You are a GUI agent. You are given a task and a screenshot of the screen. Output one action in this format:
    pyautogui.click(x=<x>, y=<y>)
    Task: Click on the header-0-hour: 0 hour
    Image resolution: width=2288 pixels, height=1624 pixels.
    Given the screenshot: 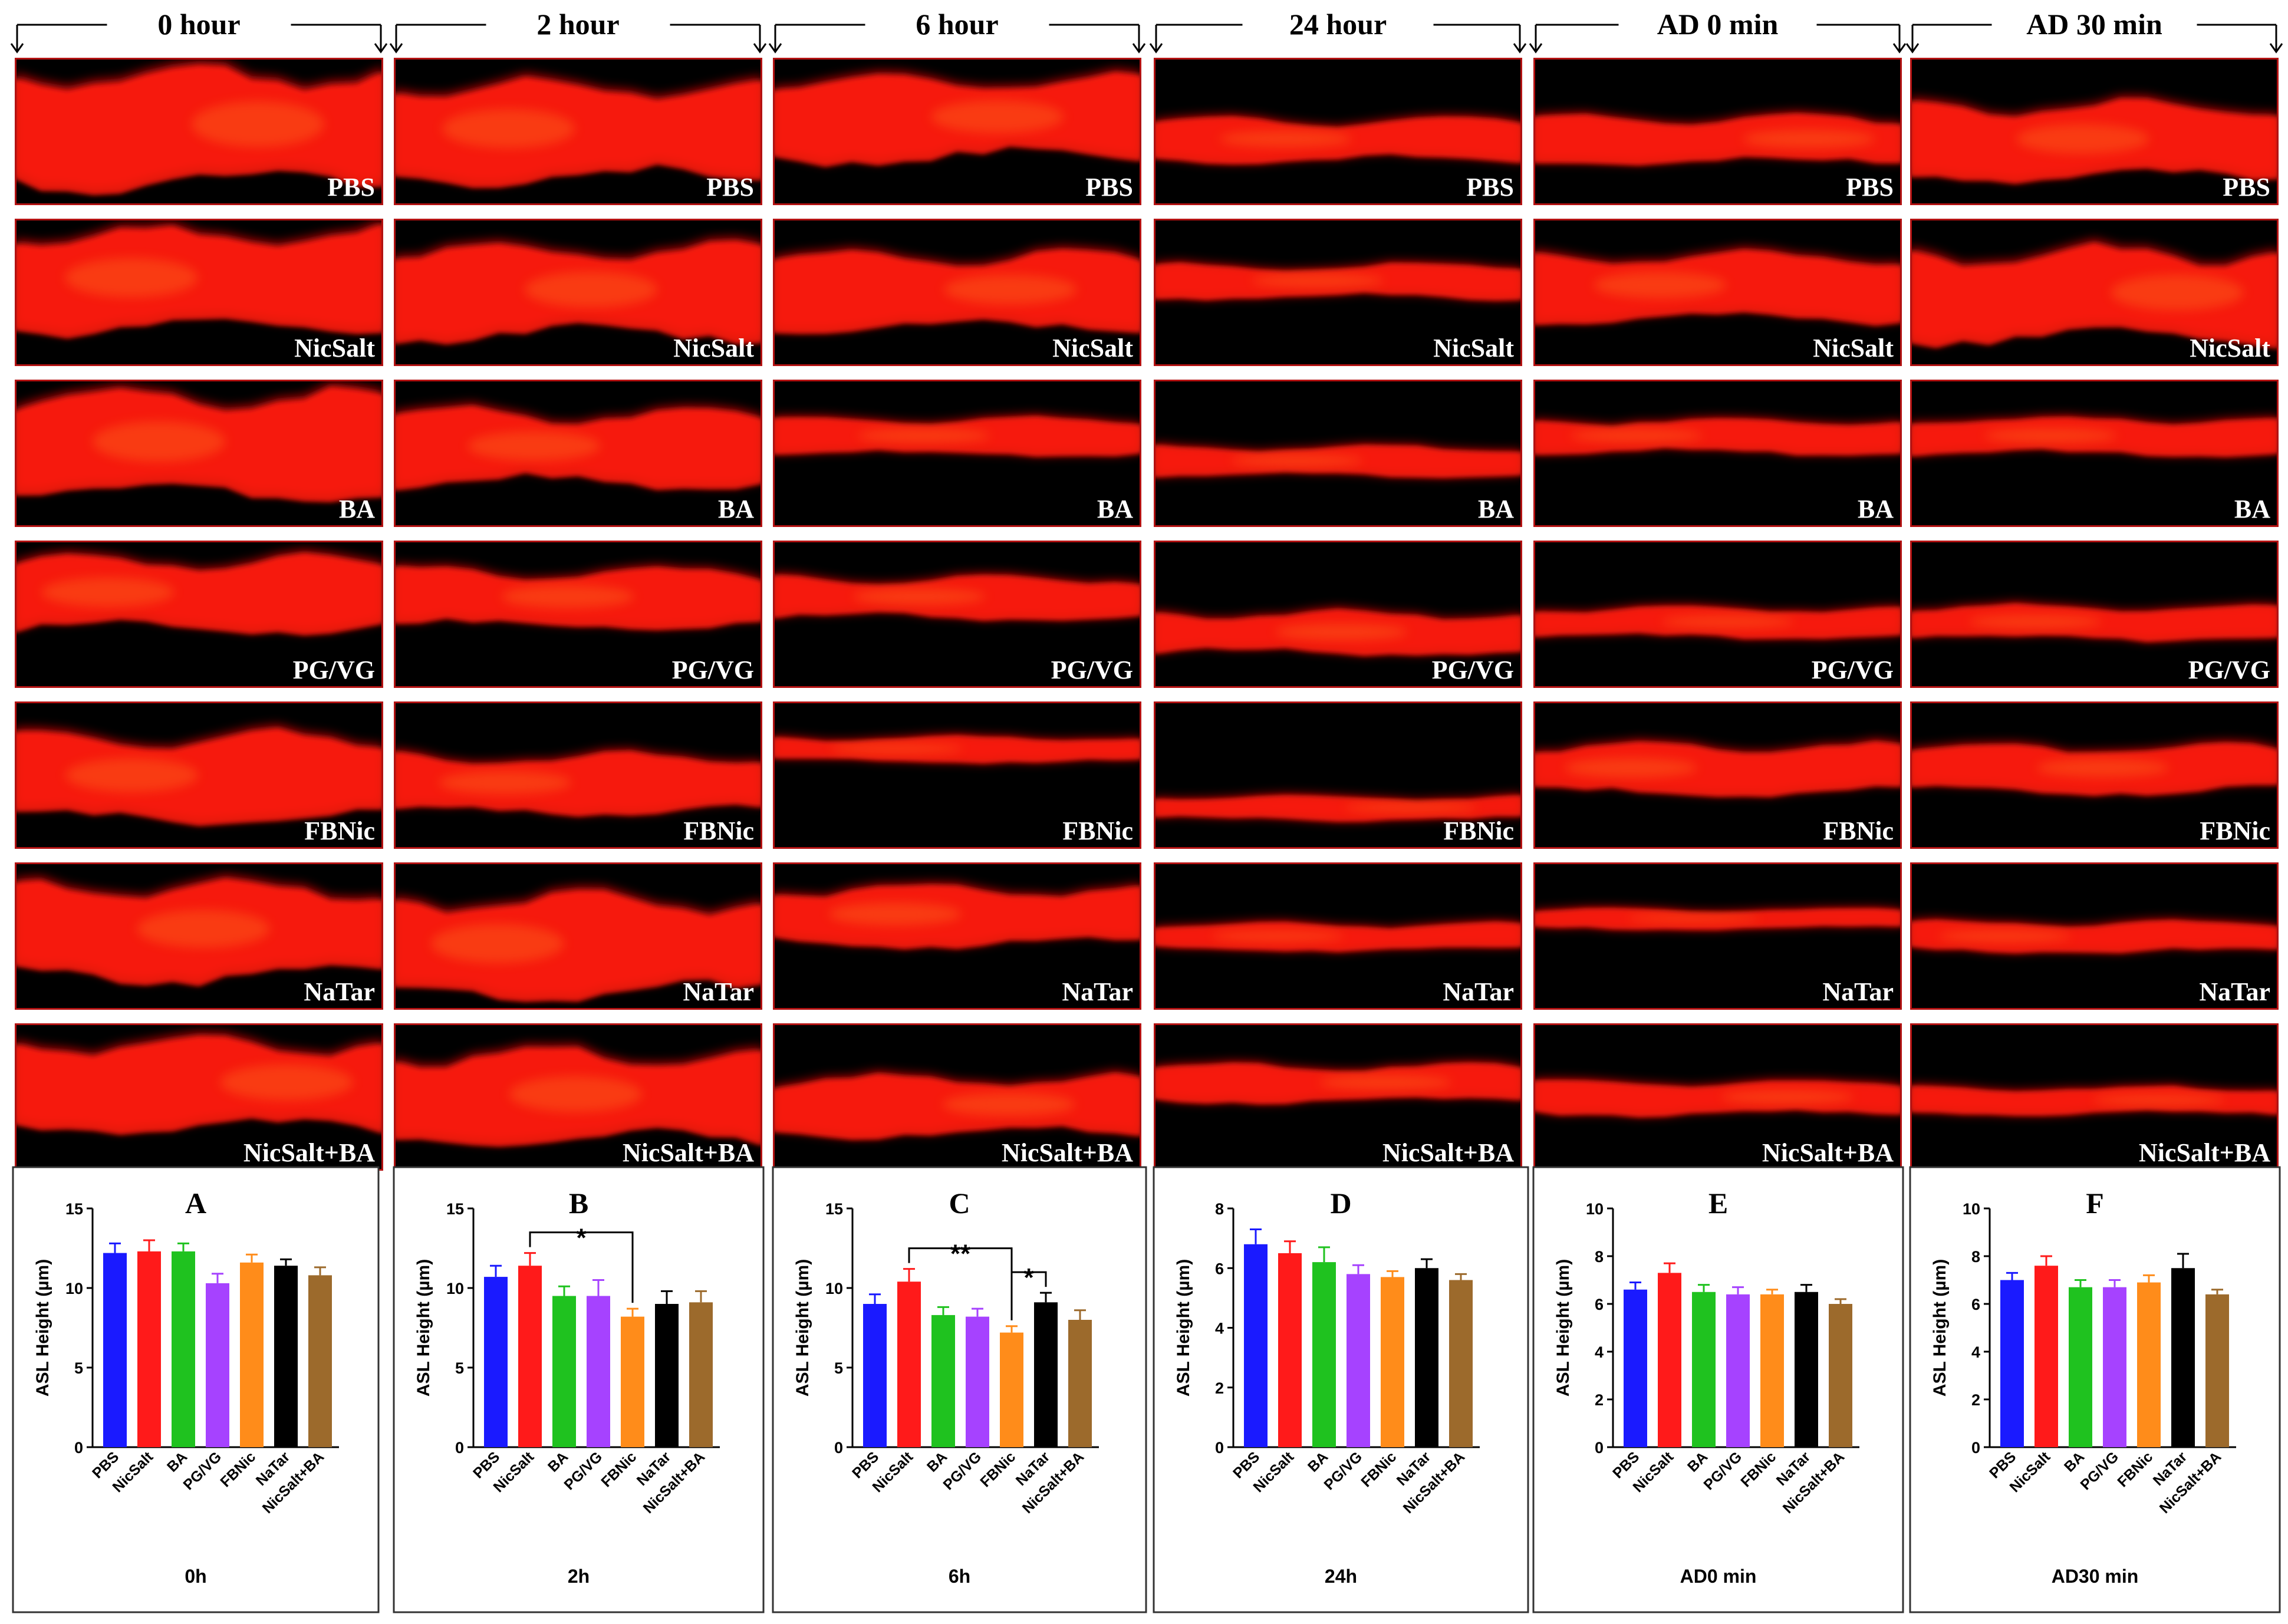 What is the action you would take?
    pyautogui.click(x=199, y=31)
    